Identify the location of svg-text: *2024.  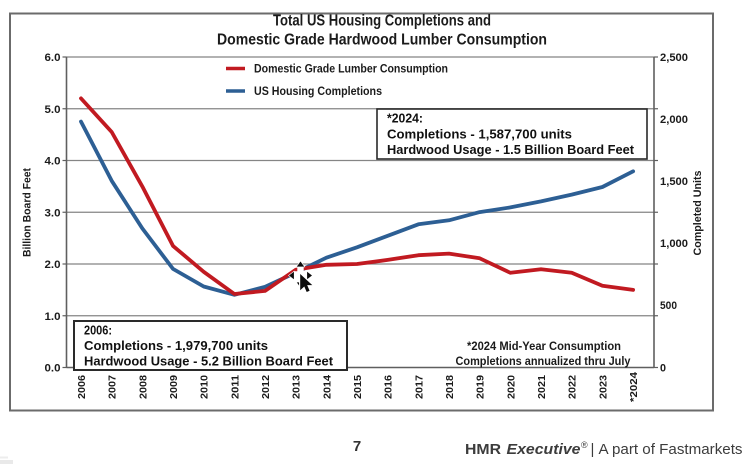
(634, 387).